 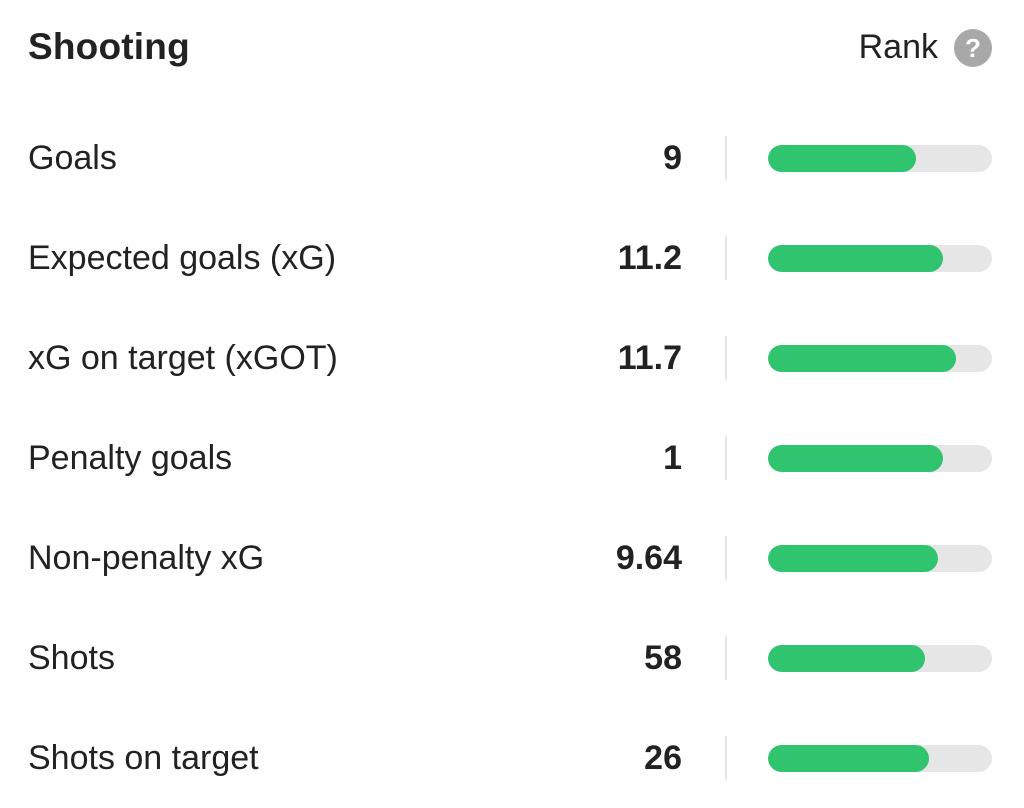 What do you see at coordinates (649, 358) in the screenshot?
I see `stat-value: 11.7` at bounding box center [649, 358].